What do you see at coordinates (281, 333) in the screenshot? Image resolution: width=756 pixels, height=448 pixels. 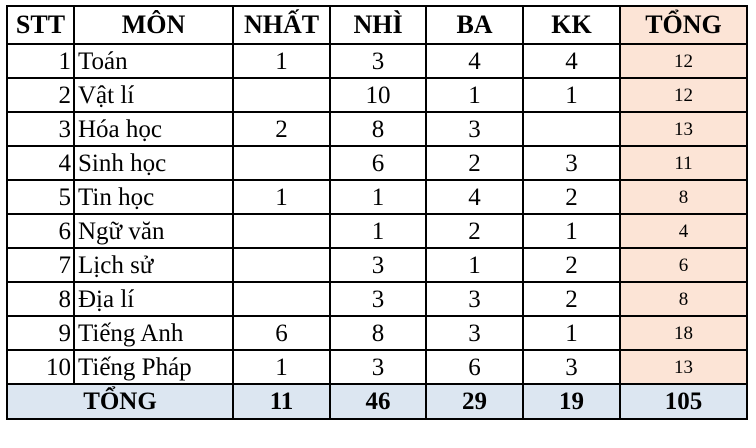 I see `cell-first-prize: 6` at bounding box center [281, 333].